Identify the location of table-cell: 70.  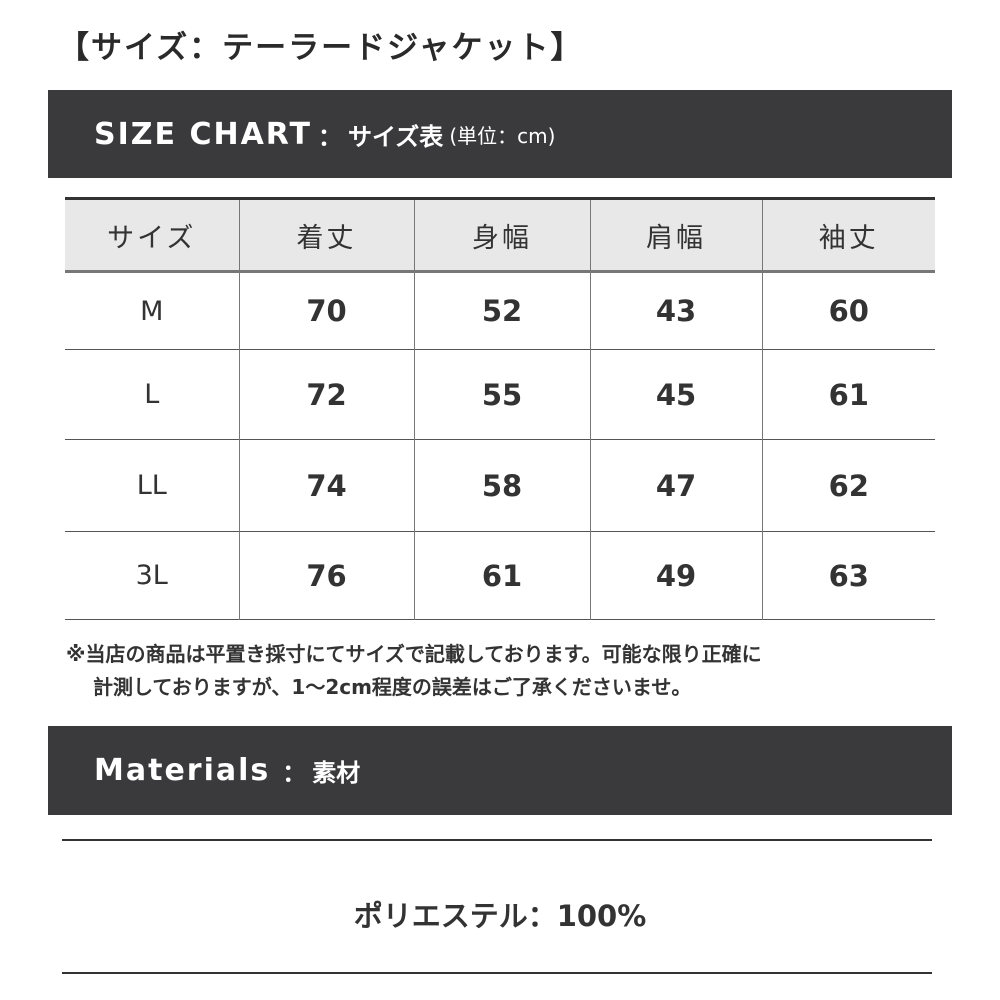
(326, 310).